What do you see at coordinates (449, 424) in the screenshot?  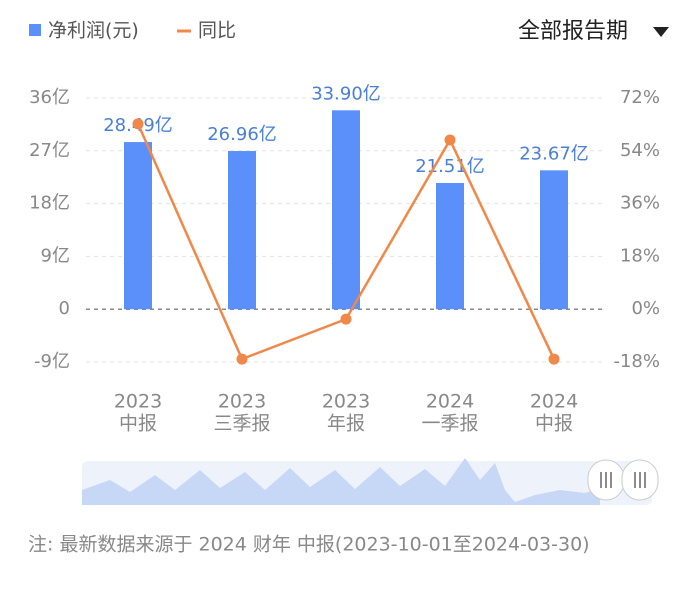 I see `x-tick-label: 一季报` at bounding box center [449, 424].